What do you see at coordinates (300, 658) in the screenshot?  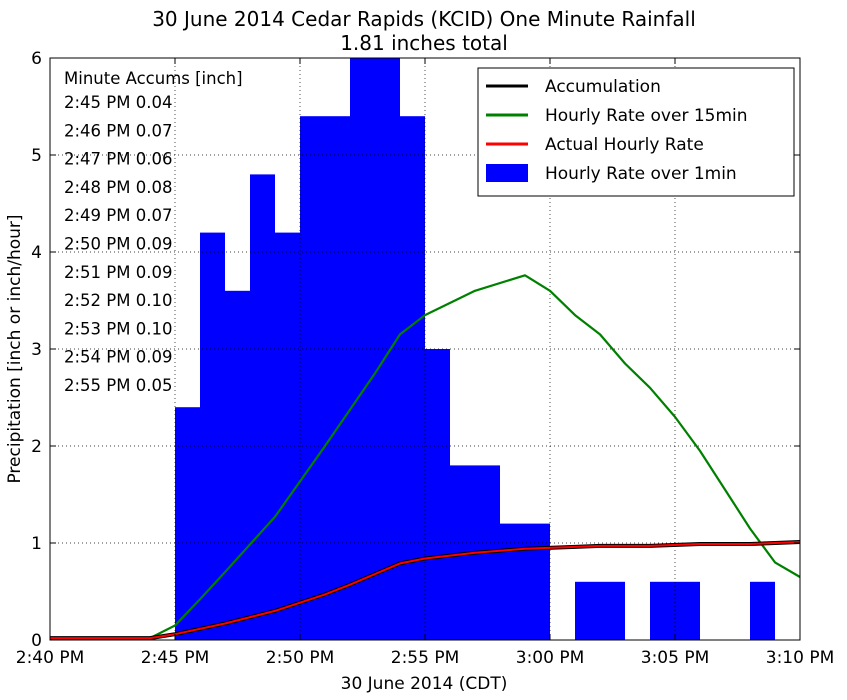 I see `x-tick-label-2: 2:50 PM` at bounding box center [300, 658].